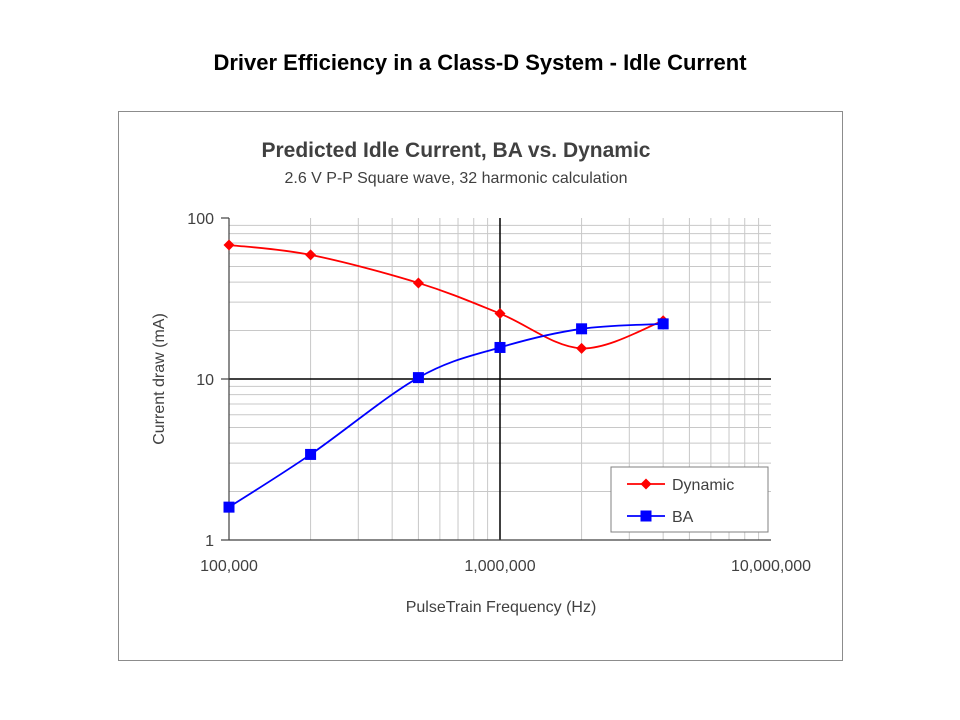 The width and height of the screenshot is (960, 720). What do you see at coordinates (646, 516) in the screenshot?
I see `legend-marker-ba` at bounding box center [646, 516].